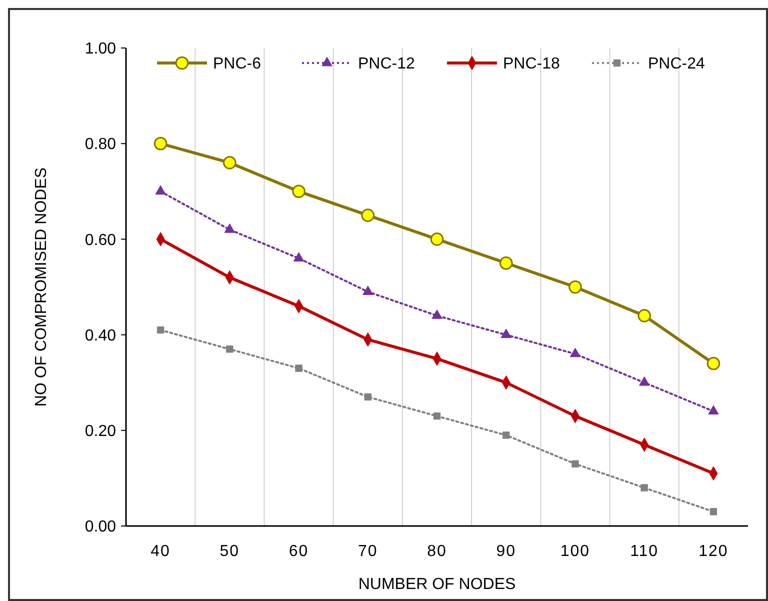 This screenshot has height=601, width=768. Describe the element at coordinates (713, 551) in the screenshot. I see `x-tick-label: 120` at that location.